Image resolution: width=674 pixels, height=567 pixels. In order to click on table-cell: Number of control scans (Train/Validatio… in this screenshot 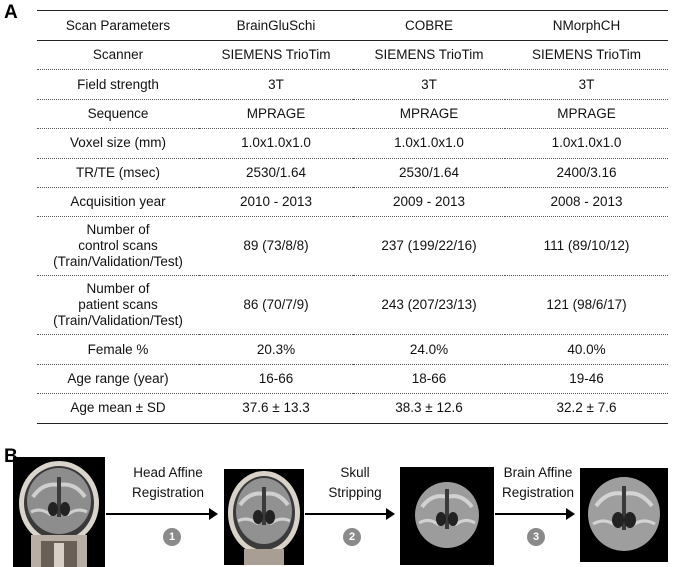, I will do `click(118, 246)`.